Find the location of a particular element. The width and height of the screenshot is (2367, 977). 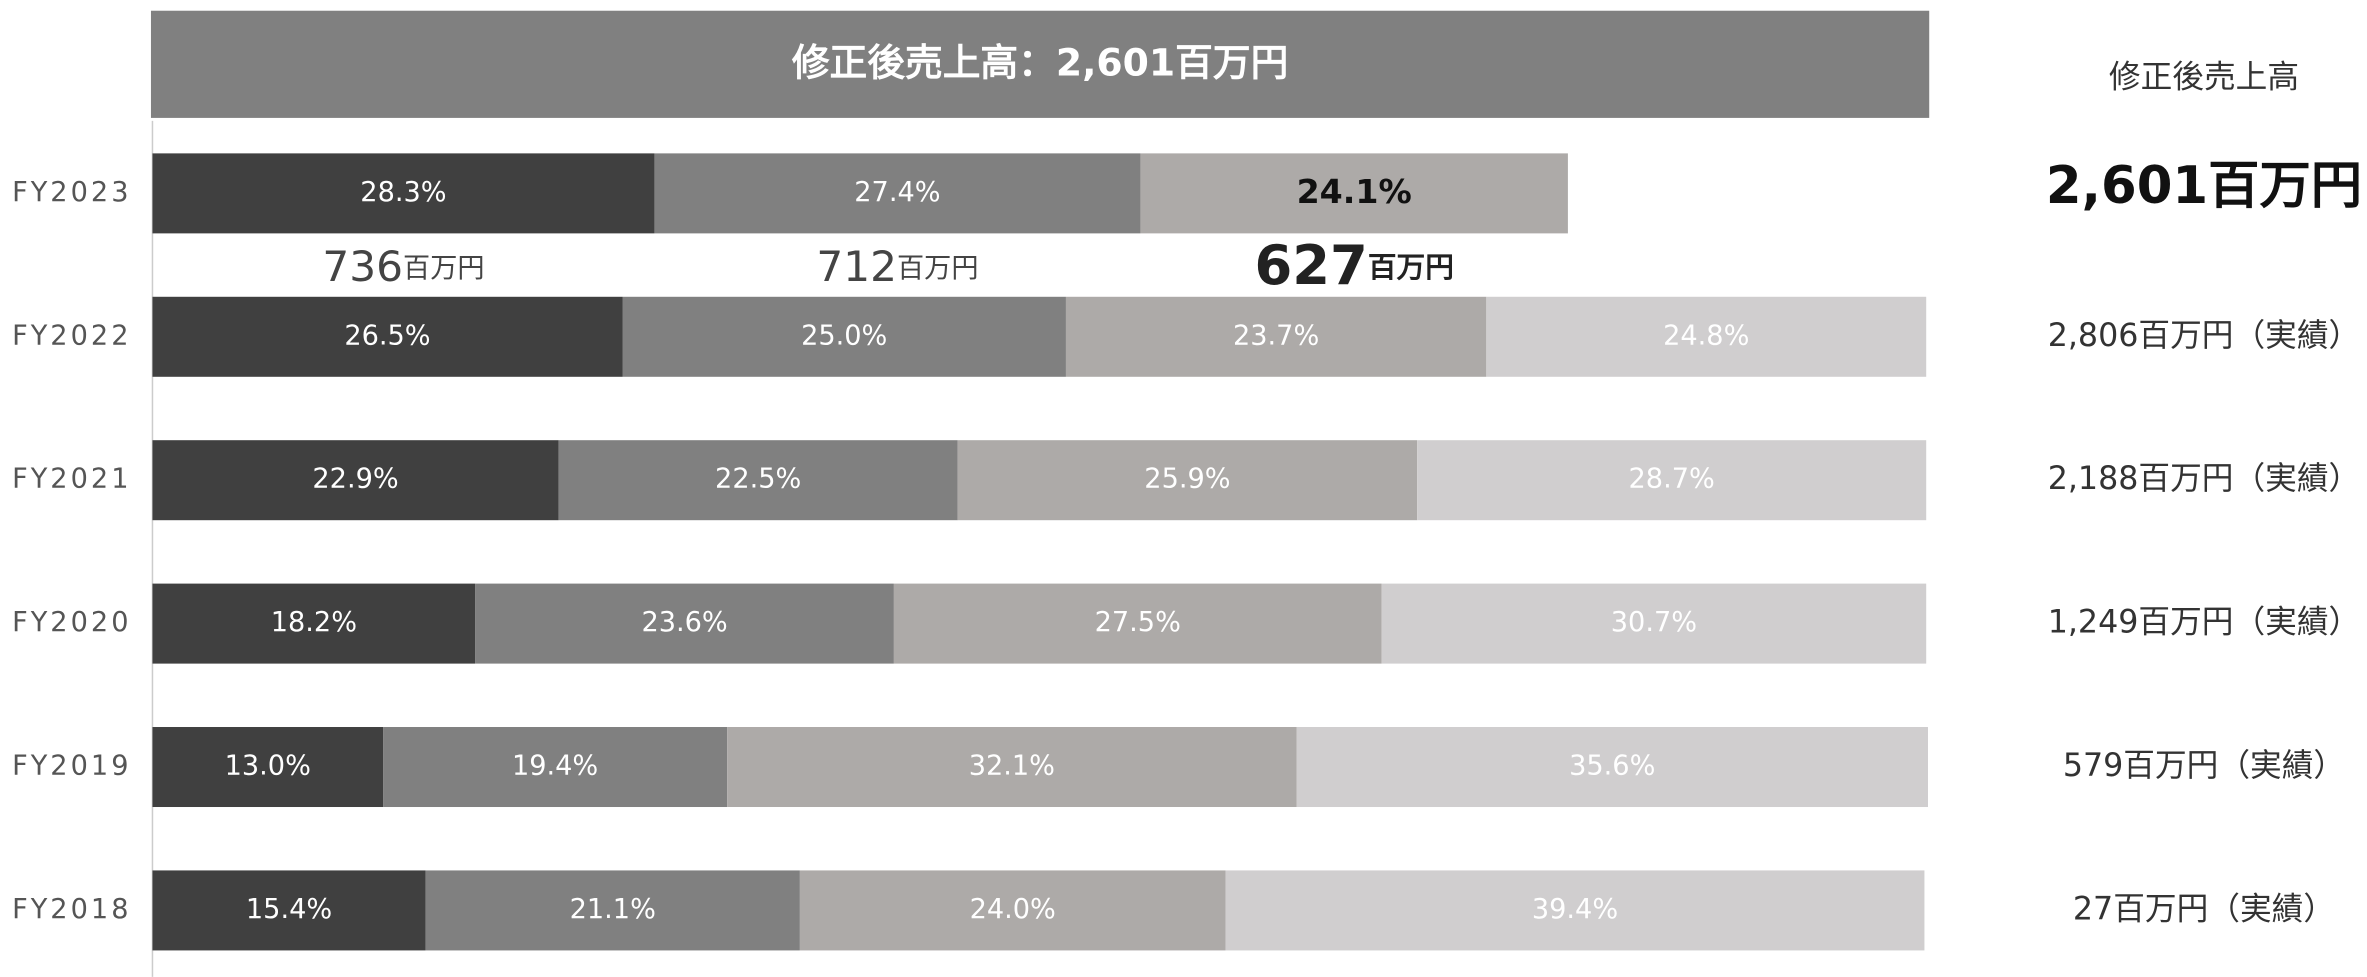

data-label: 27.5% is located at coordinates (1138, 622).